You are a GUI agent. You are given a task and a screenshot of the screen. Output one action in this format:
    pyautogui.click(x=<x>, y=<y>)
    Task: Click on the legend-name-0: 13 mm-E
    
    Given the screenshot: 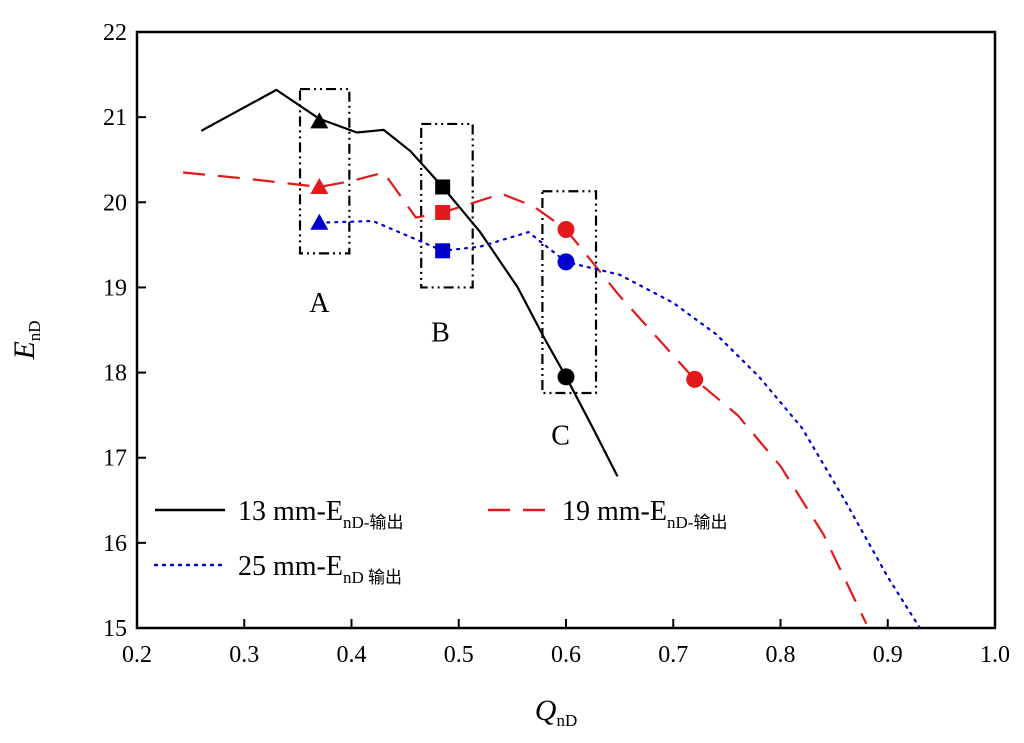 What is the action you would take?
    pyautogui.click(x=290, y=511)
    